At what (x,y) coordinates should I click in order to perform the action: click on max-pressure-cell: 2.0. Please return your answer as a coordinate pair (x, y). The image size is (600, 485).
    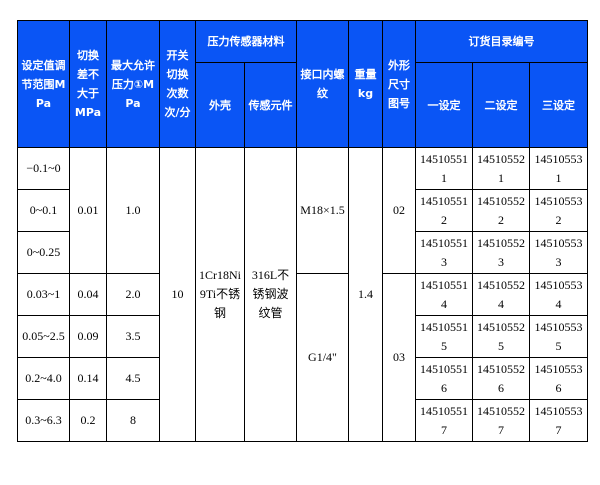
    Looking at the image, I should click on (133, 294).